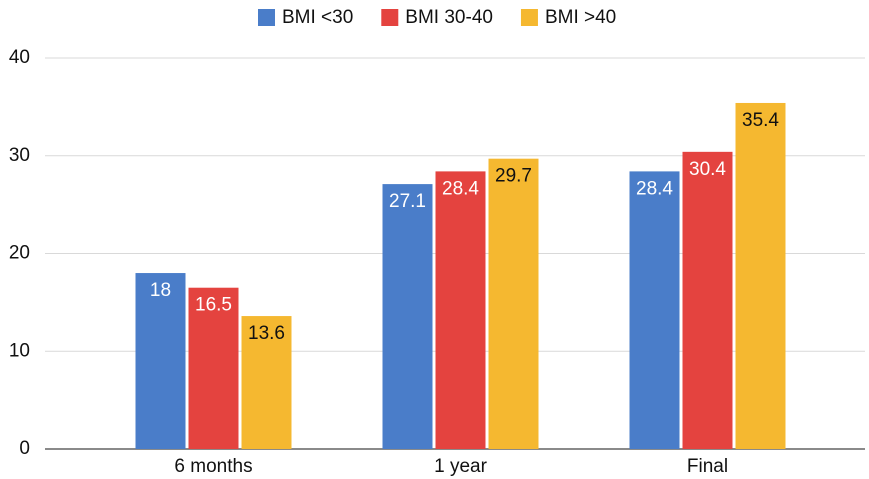 Image resolution: width=869 pixels, height=479 pixels. What do you see at coordinates (19, 155) in the screenshot?
I see `y-tick-label: 30` at bounding box center [19, 155].